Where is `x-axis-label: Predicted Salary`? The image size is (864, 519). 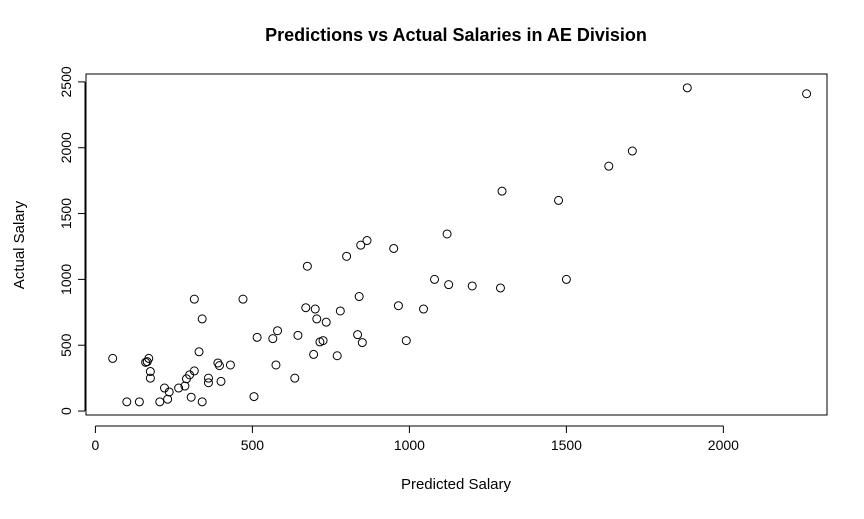
x-axis-label: Predicted Salary is located at coordinates (456, 484).